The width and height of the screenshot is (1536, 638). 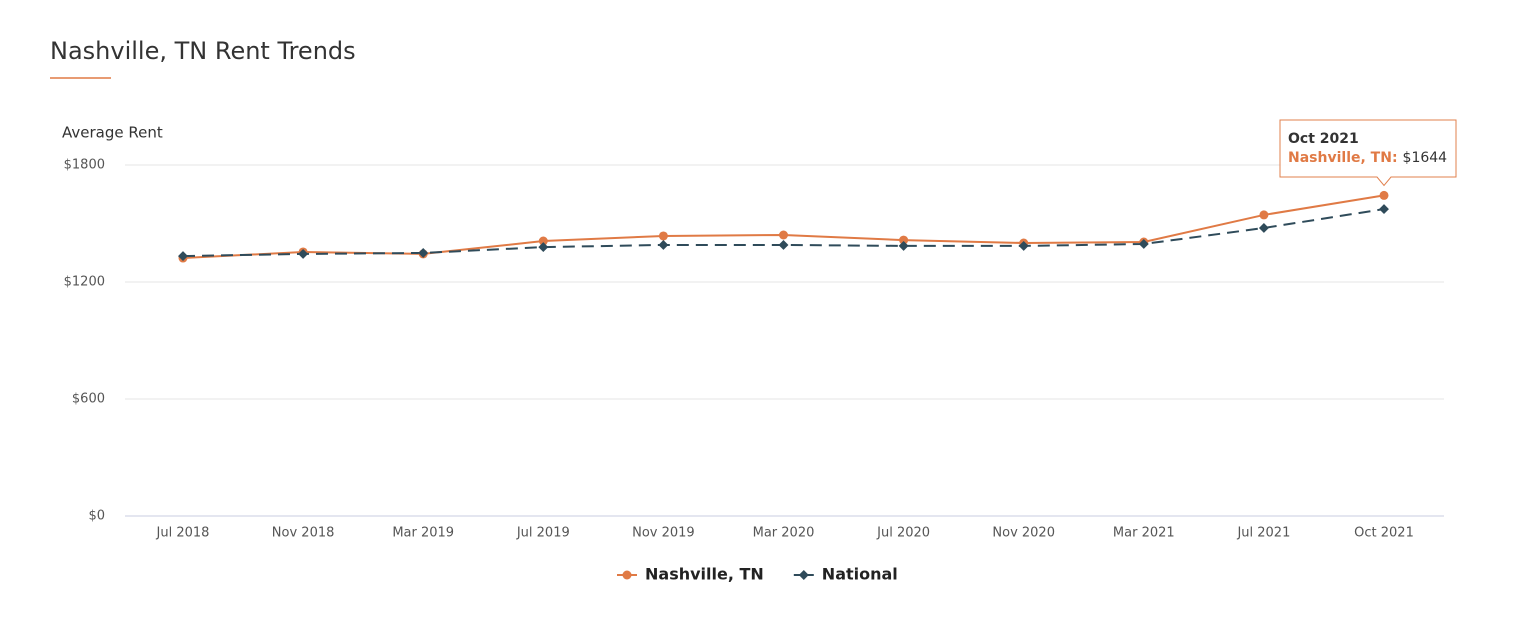 I want to click on tooltip: Oct 2021 Nashville, TN: $1644, so click(x=1368, y=153).